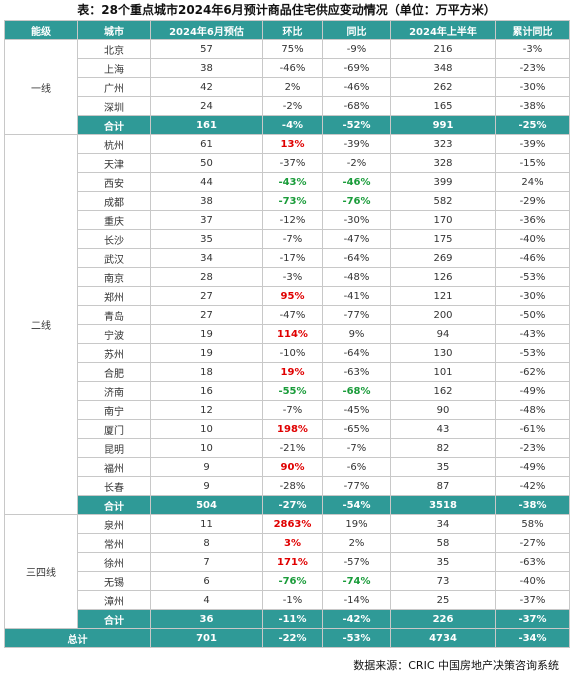  What do you see at coordinates (443, 505) in the screenshot?
I see `subtotal-cell: 3518` at bounding box center [443, 505].